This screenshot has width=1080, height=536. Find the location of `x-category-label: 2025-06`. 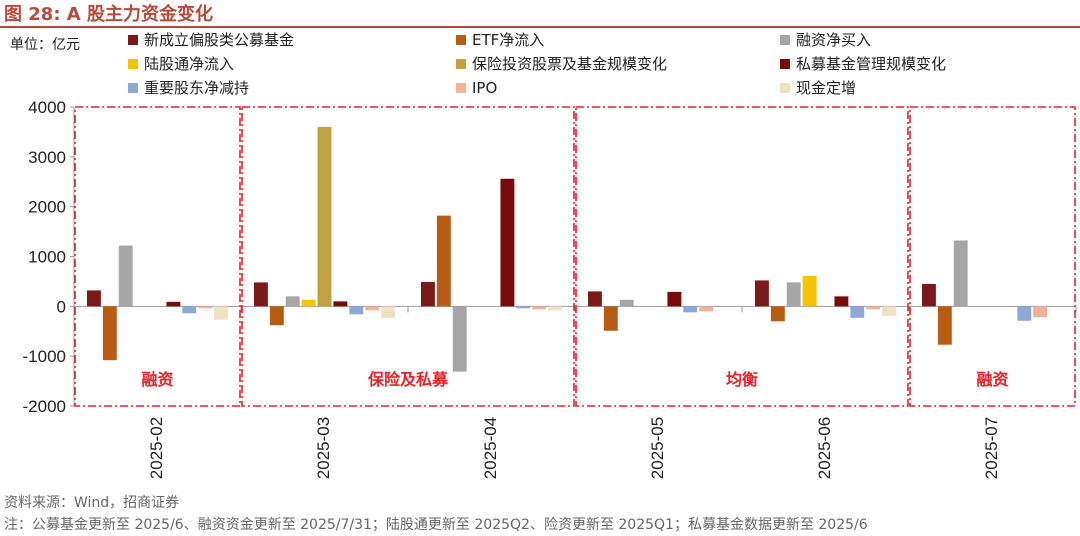

x-category-label: 2025-06 is located at coordinates (824, 448).